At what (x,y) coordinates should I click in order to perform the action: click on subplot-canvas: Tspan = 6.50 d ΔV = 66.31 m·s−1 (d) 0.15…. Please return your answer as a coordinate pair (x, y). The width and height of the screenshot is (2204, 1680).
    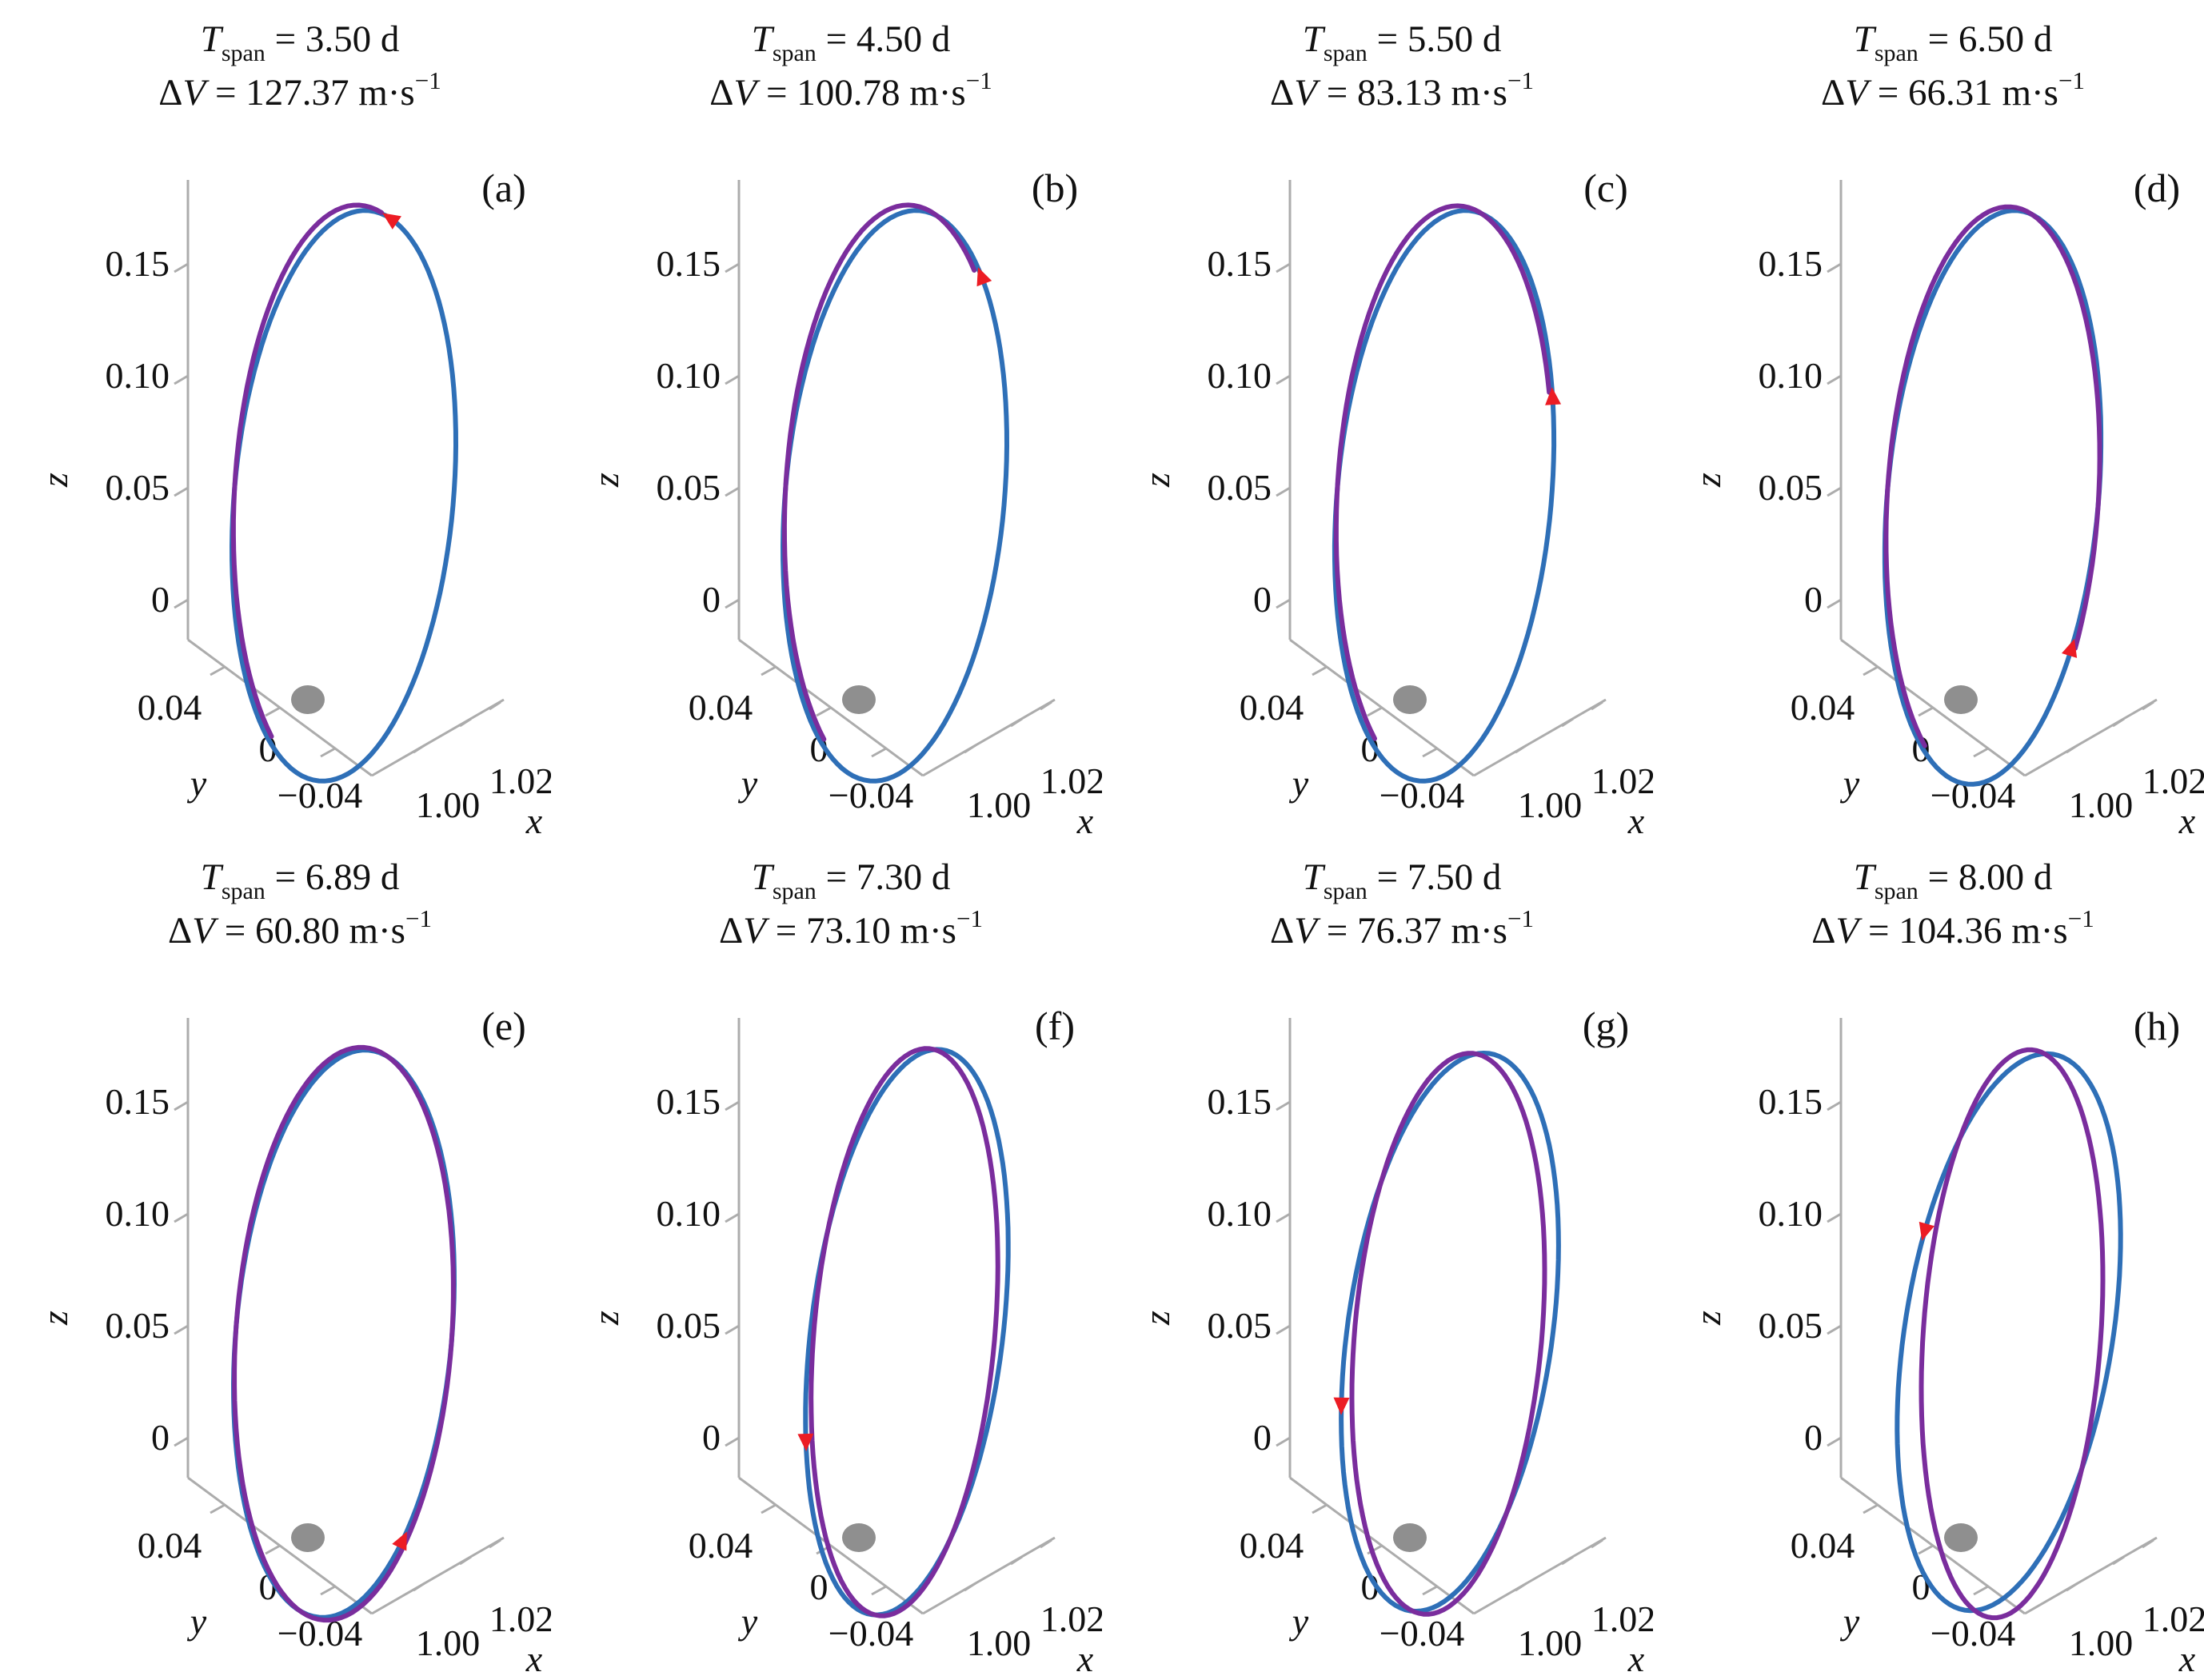
    Looking at the image, I should click on (1945, 430).